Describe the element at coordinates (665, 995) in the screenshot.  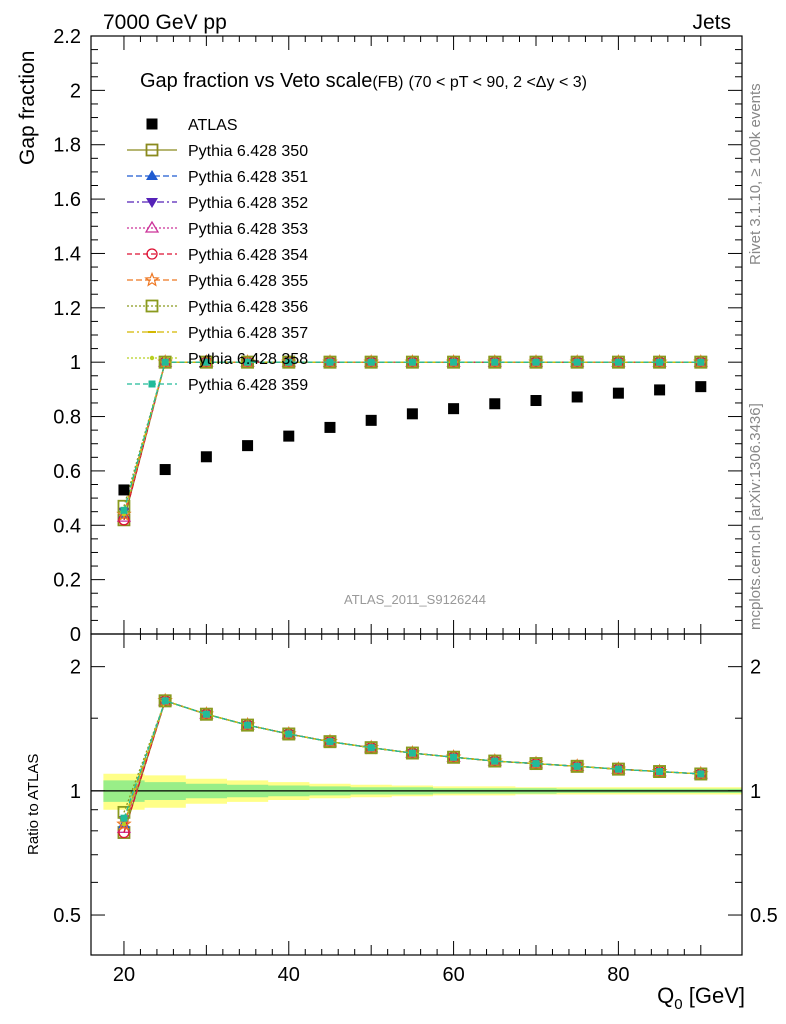
I see `x-axis-label-q: Q` at that location.